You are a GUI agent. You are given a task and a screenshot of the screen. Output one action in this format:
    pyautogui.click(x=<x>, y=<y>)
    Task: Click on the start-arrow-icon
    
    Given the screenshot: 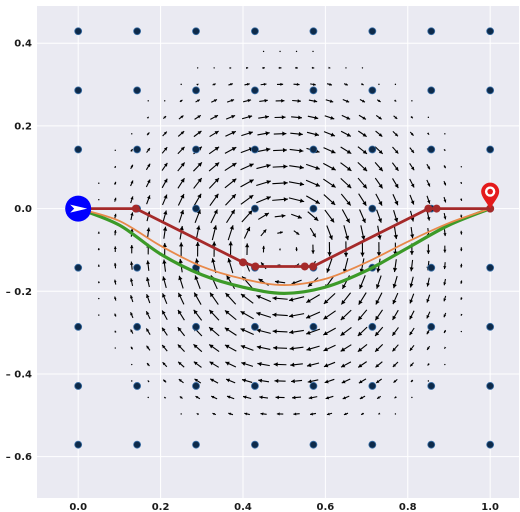 What is the action you would take?
    pyautogui.click(x=78, y=208)
    